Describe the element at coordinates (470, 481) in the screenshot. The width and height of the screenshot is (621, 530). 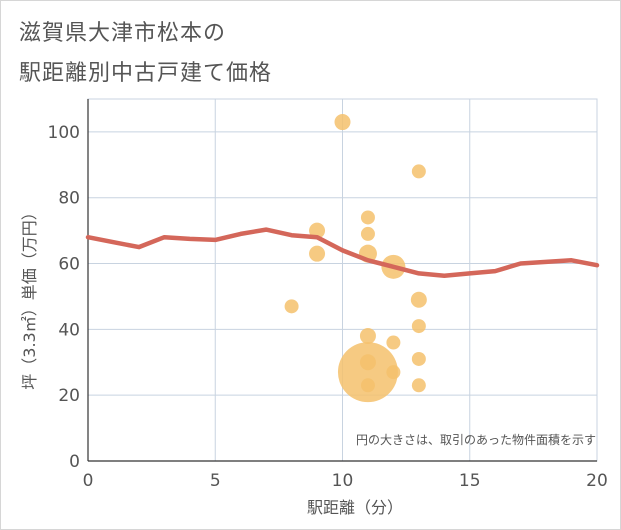
I see `x-tick-label: 15` at that location.